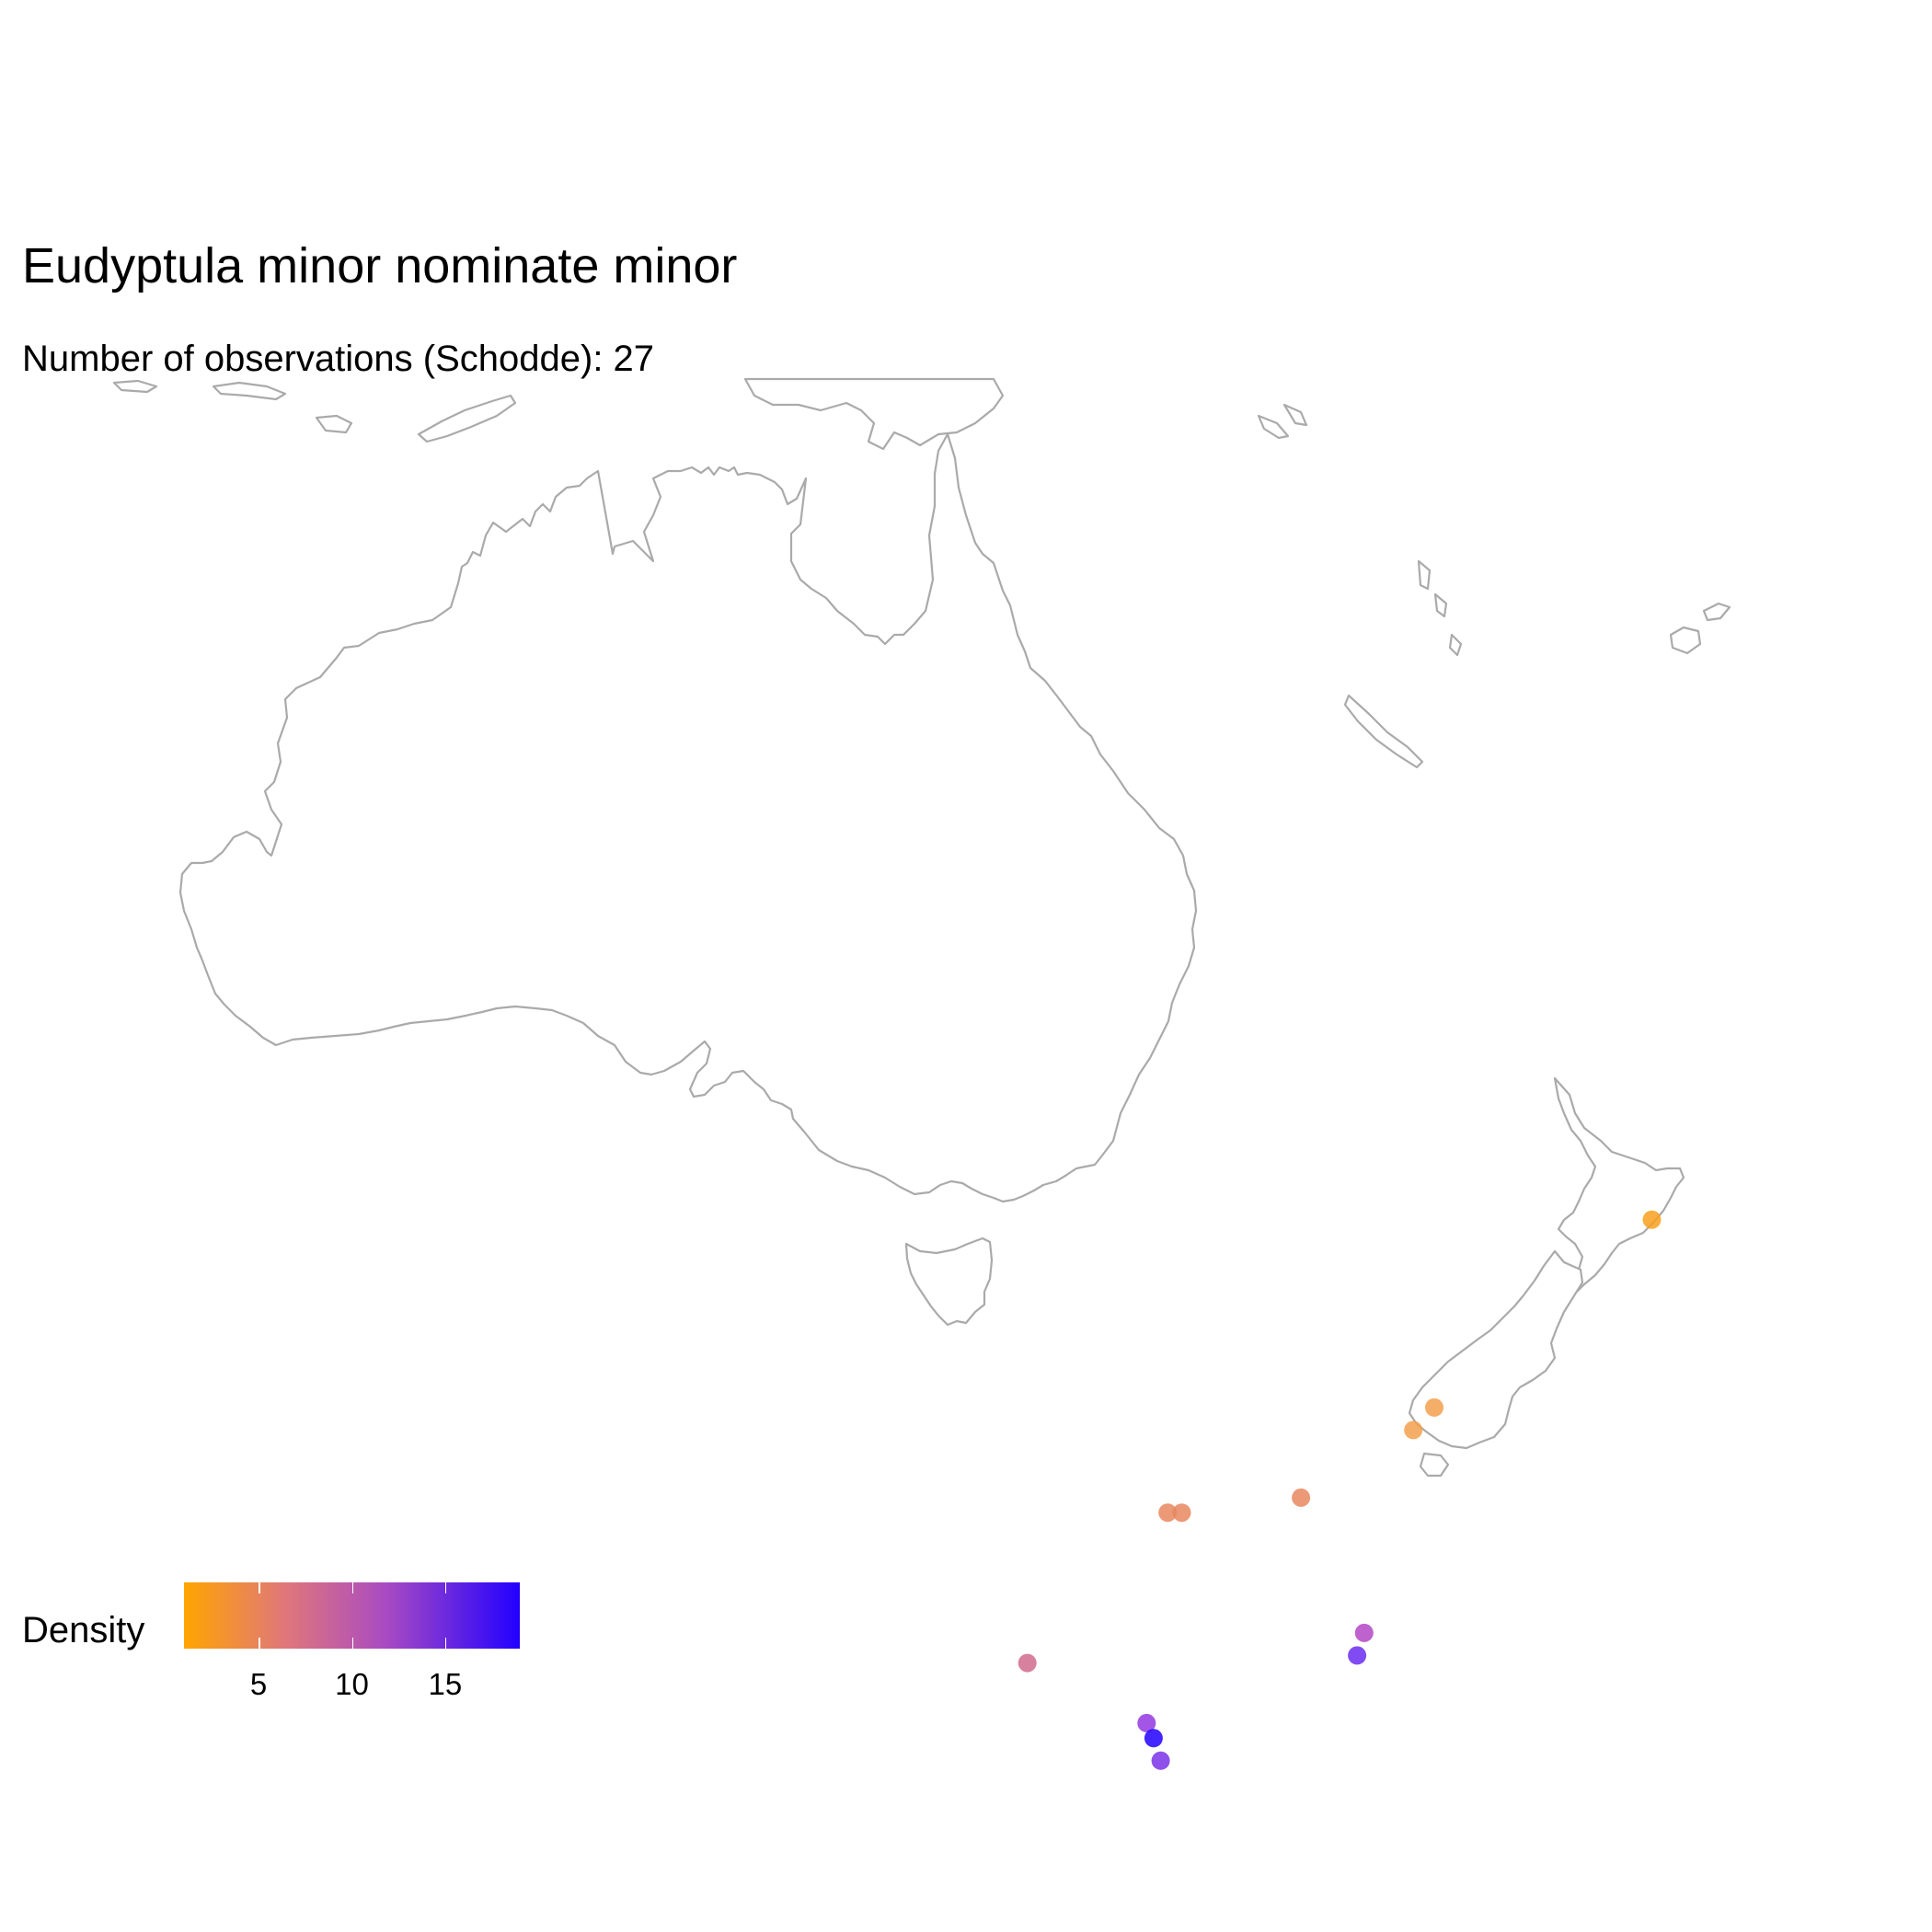 This screenshot has height=1932, width=1932. What do you see at coordinates (352, 1684) in the screenshot?
I see `legend-tick-label: 10` at bounding box center [352, 1684].